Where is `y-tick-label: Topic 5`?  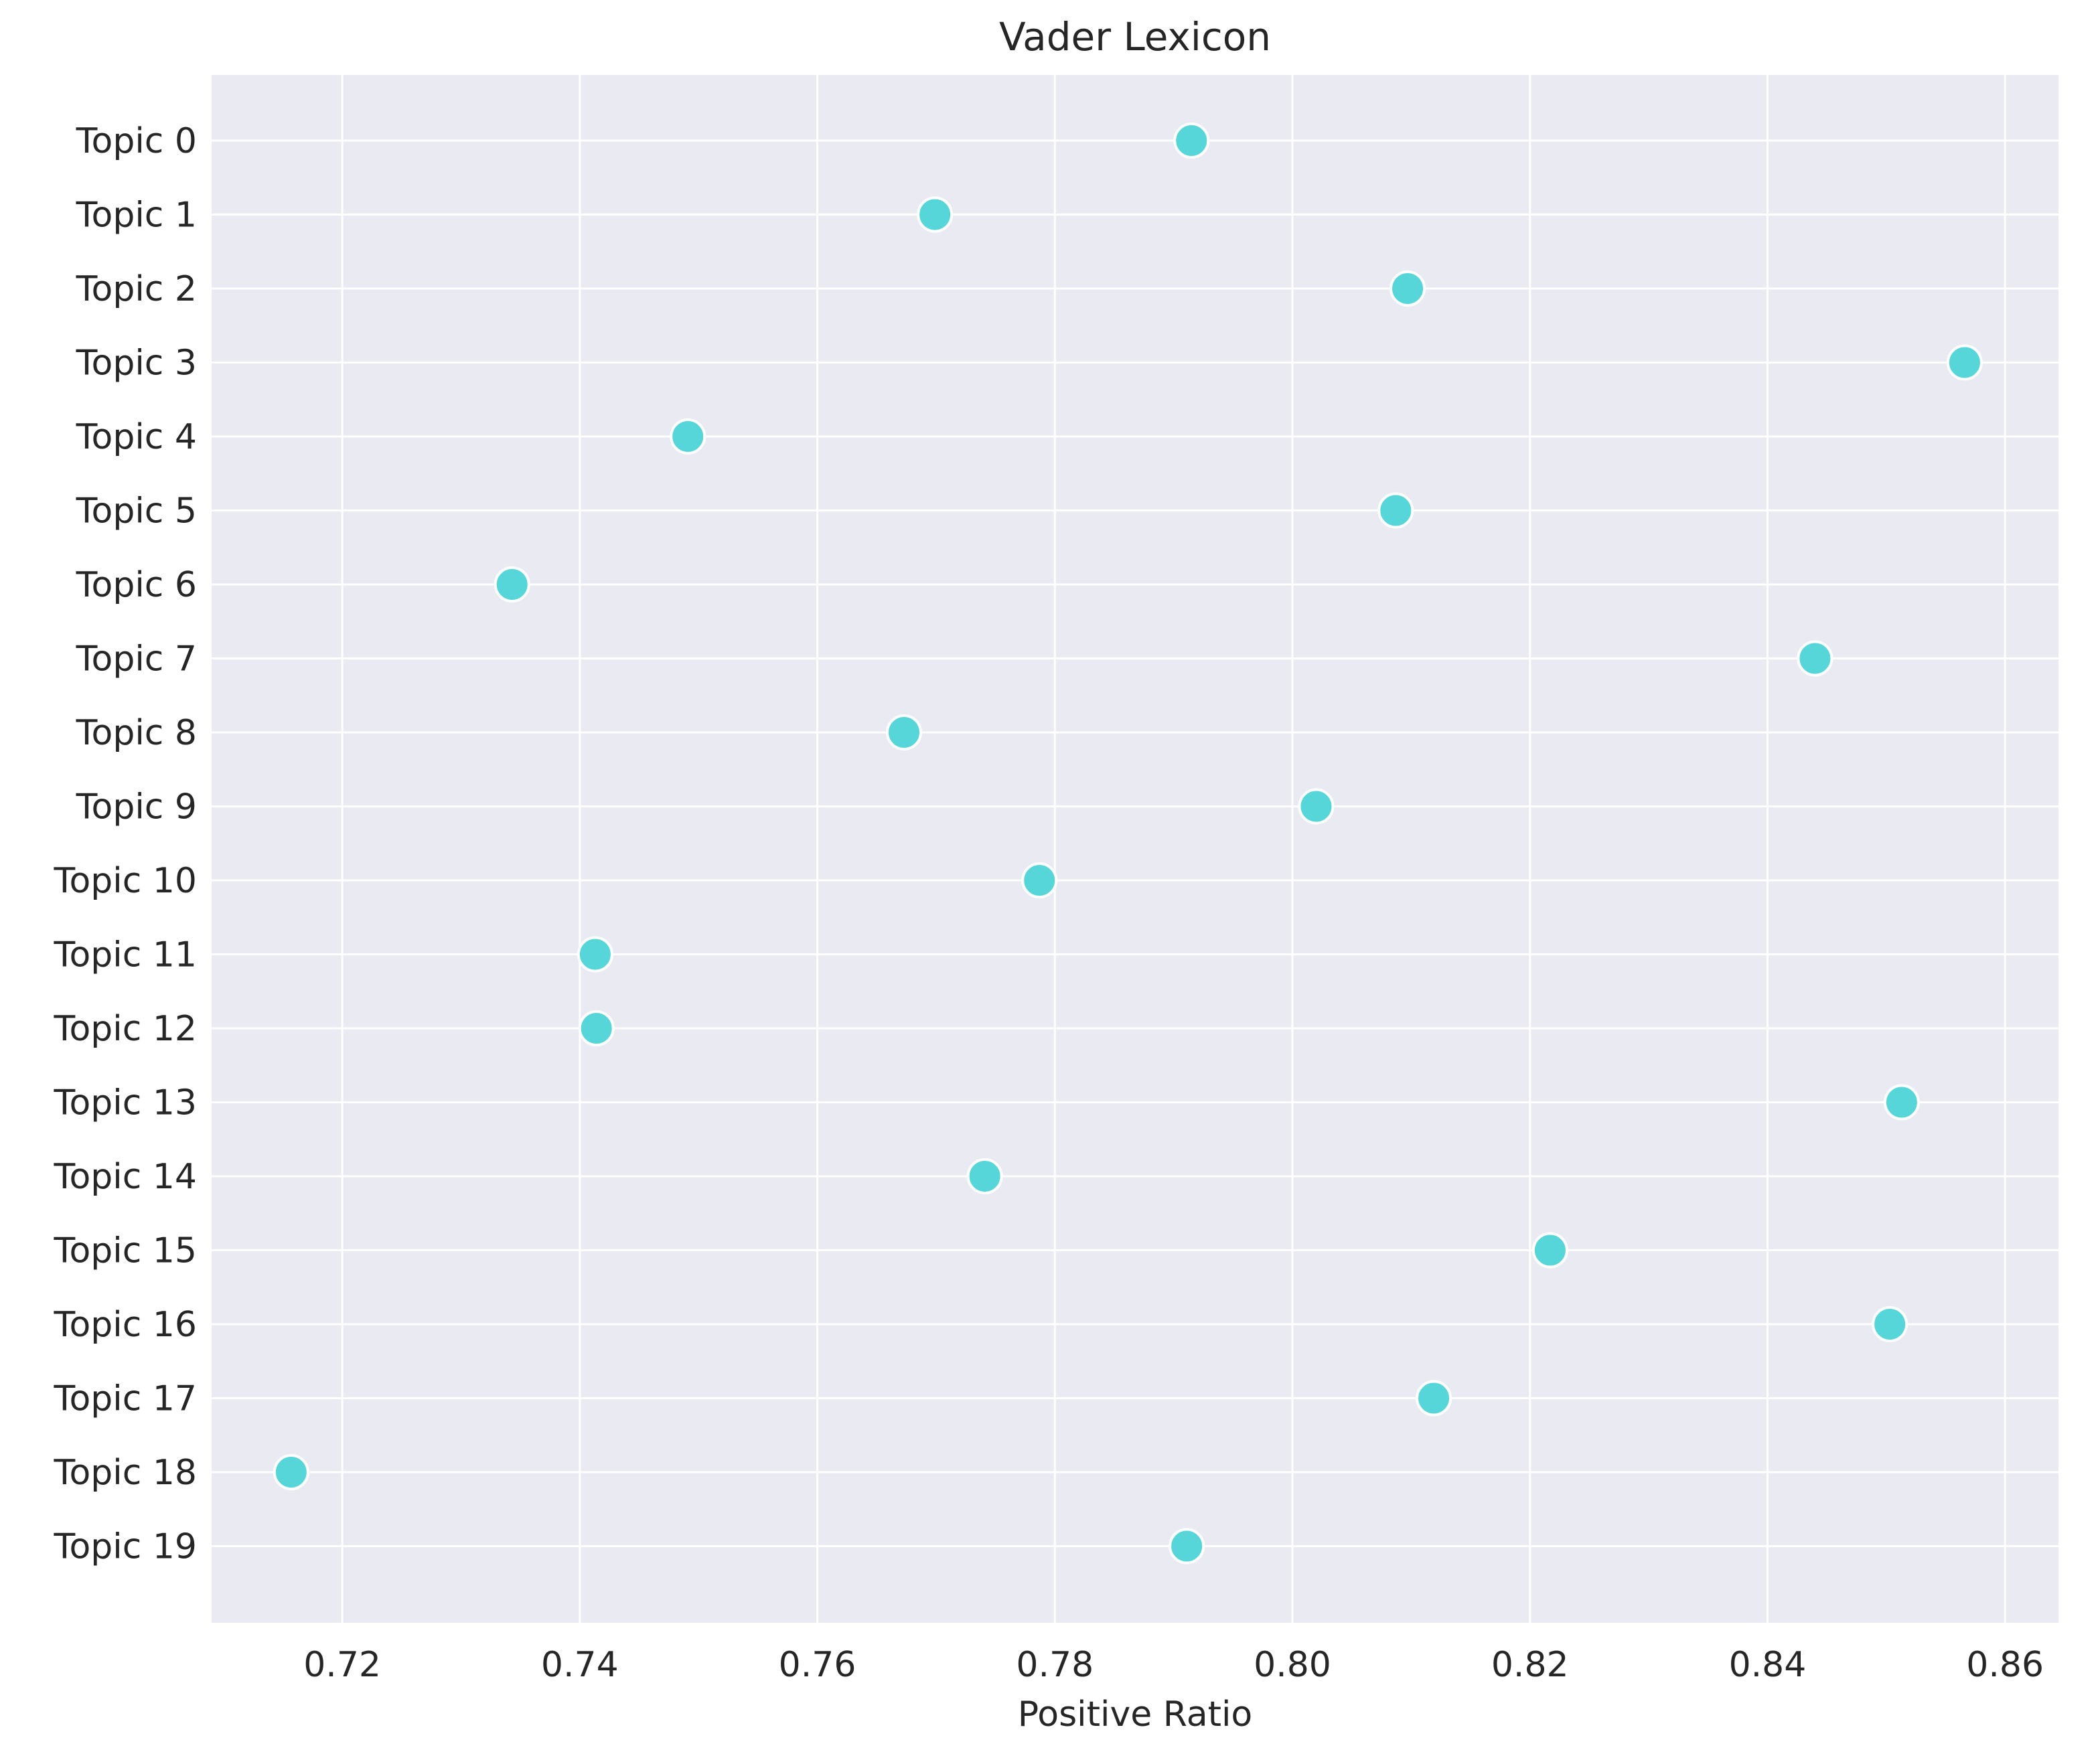
y-tick-label: Topic 5 is located at coordinates (136, 512).